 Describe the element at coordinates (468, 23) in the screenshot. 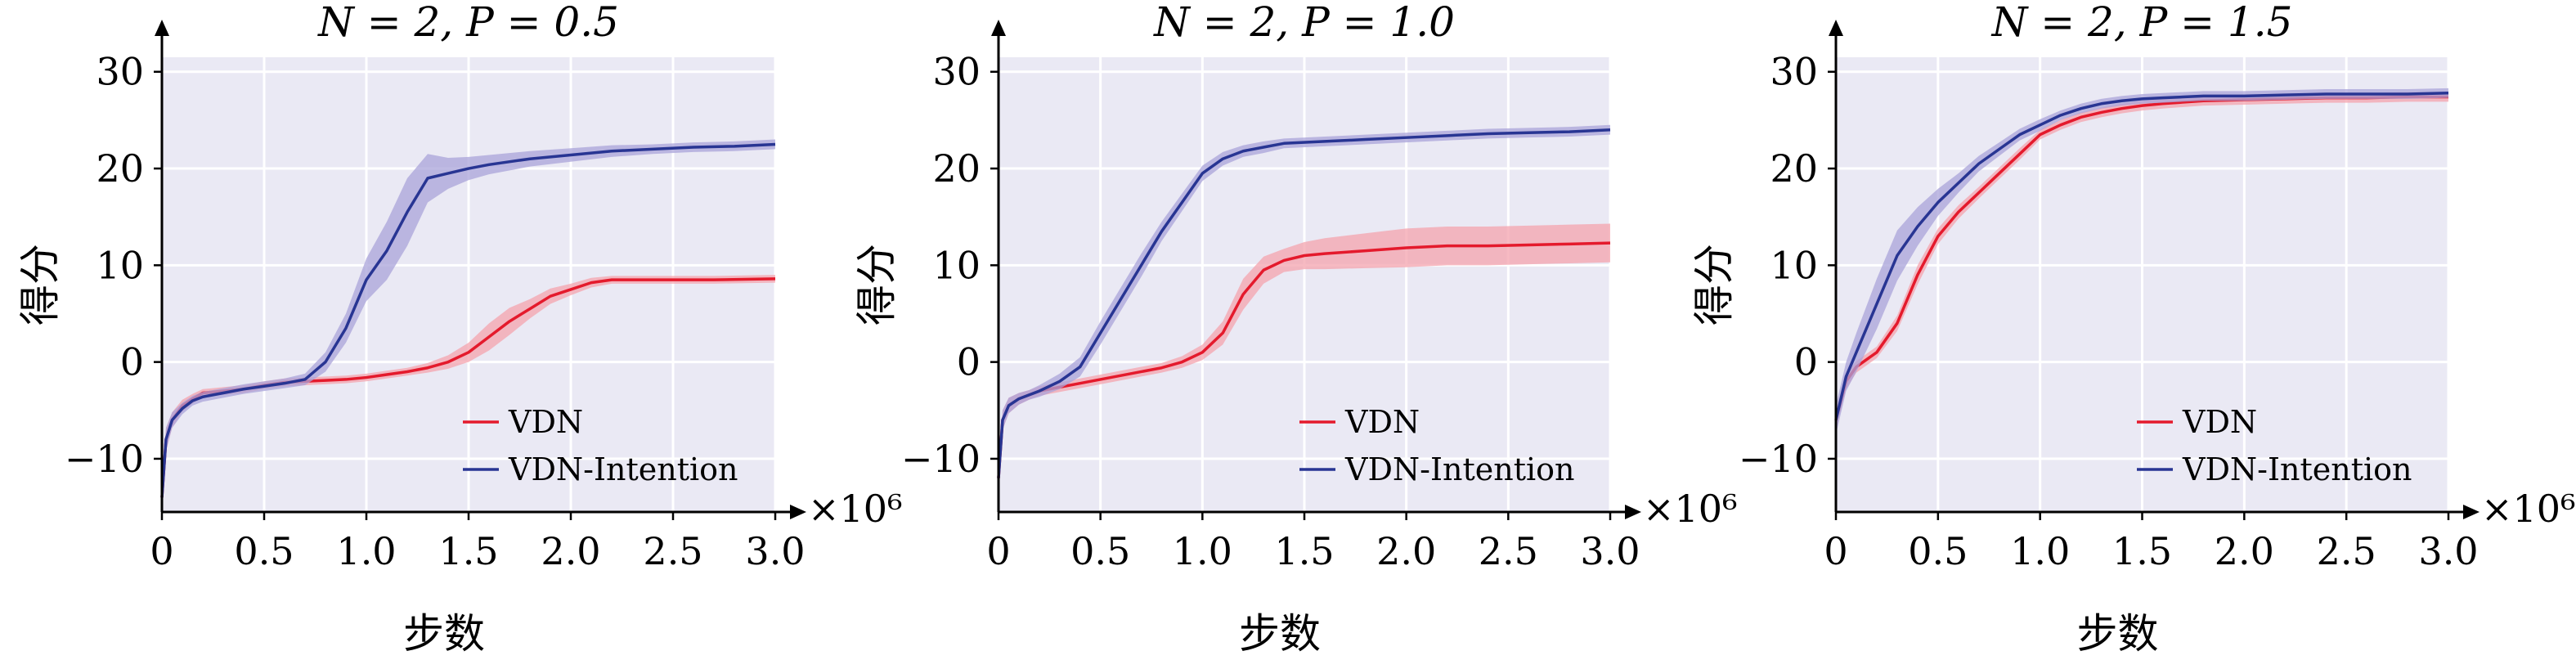

I see `chart-title: N = 2, P = 0.5` at that location.